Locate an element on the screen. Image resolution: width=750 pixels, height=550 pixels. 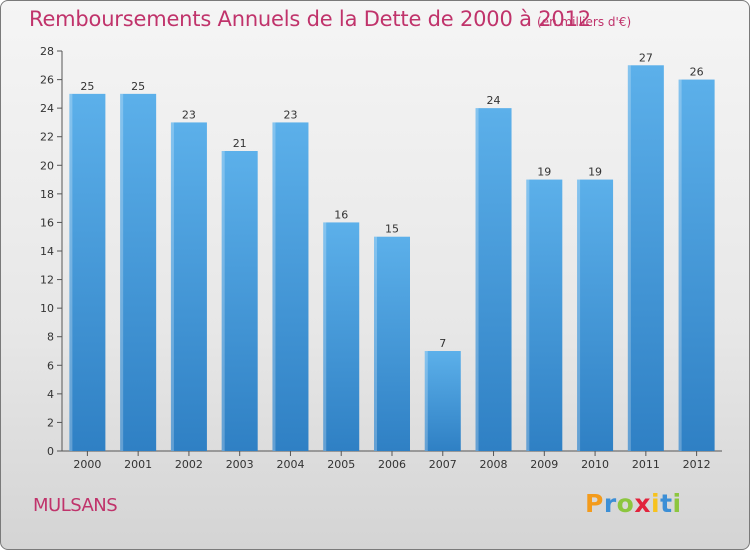
bar-highlight-2000 is located at coordinates (71, 272).